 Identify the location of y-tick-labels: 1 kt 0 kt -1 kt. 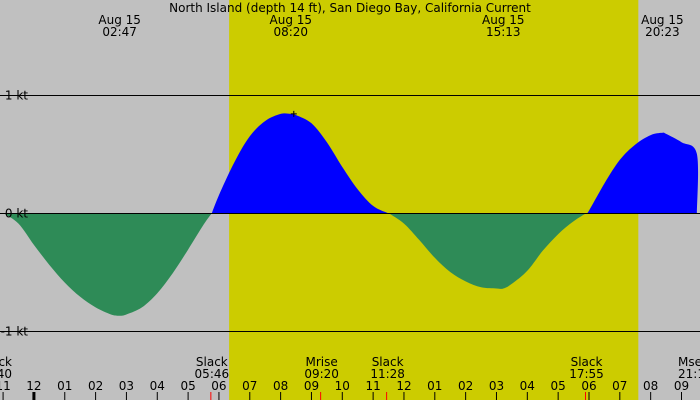
(15, 214).